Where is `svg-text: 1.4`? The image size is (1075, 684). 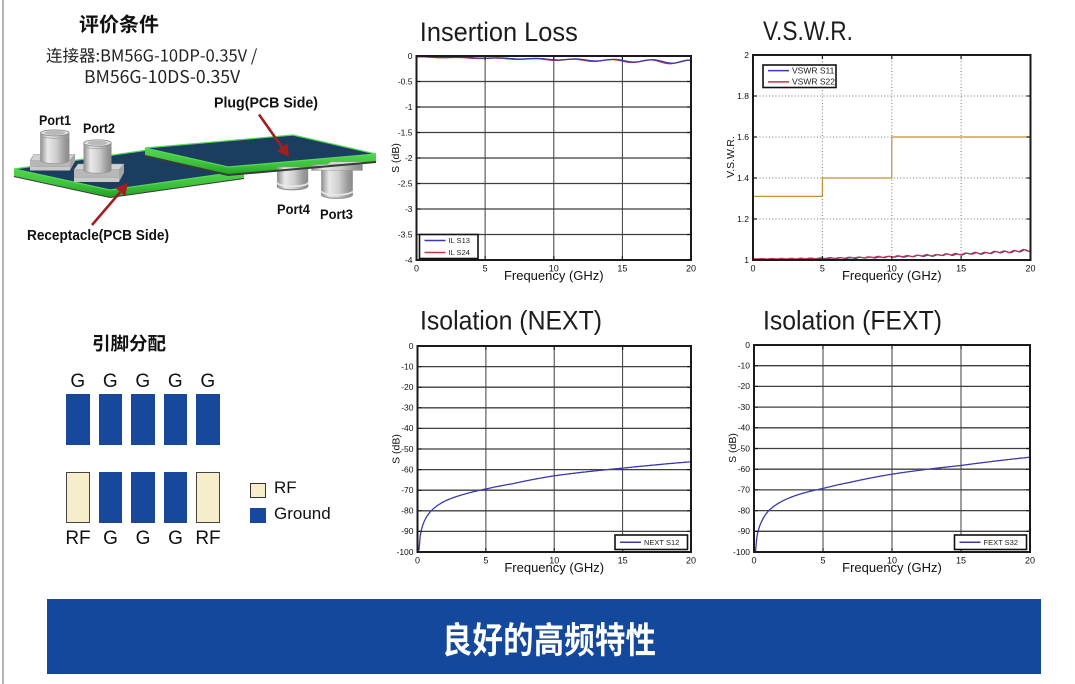
svg-text: 1.4 is located at coordinates (743, 178).